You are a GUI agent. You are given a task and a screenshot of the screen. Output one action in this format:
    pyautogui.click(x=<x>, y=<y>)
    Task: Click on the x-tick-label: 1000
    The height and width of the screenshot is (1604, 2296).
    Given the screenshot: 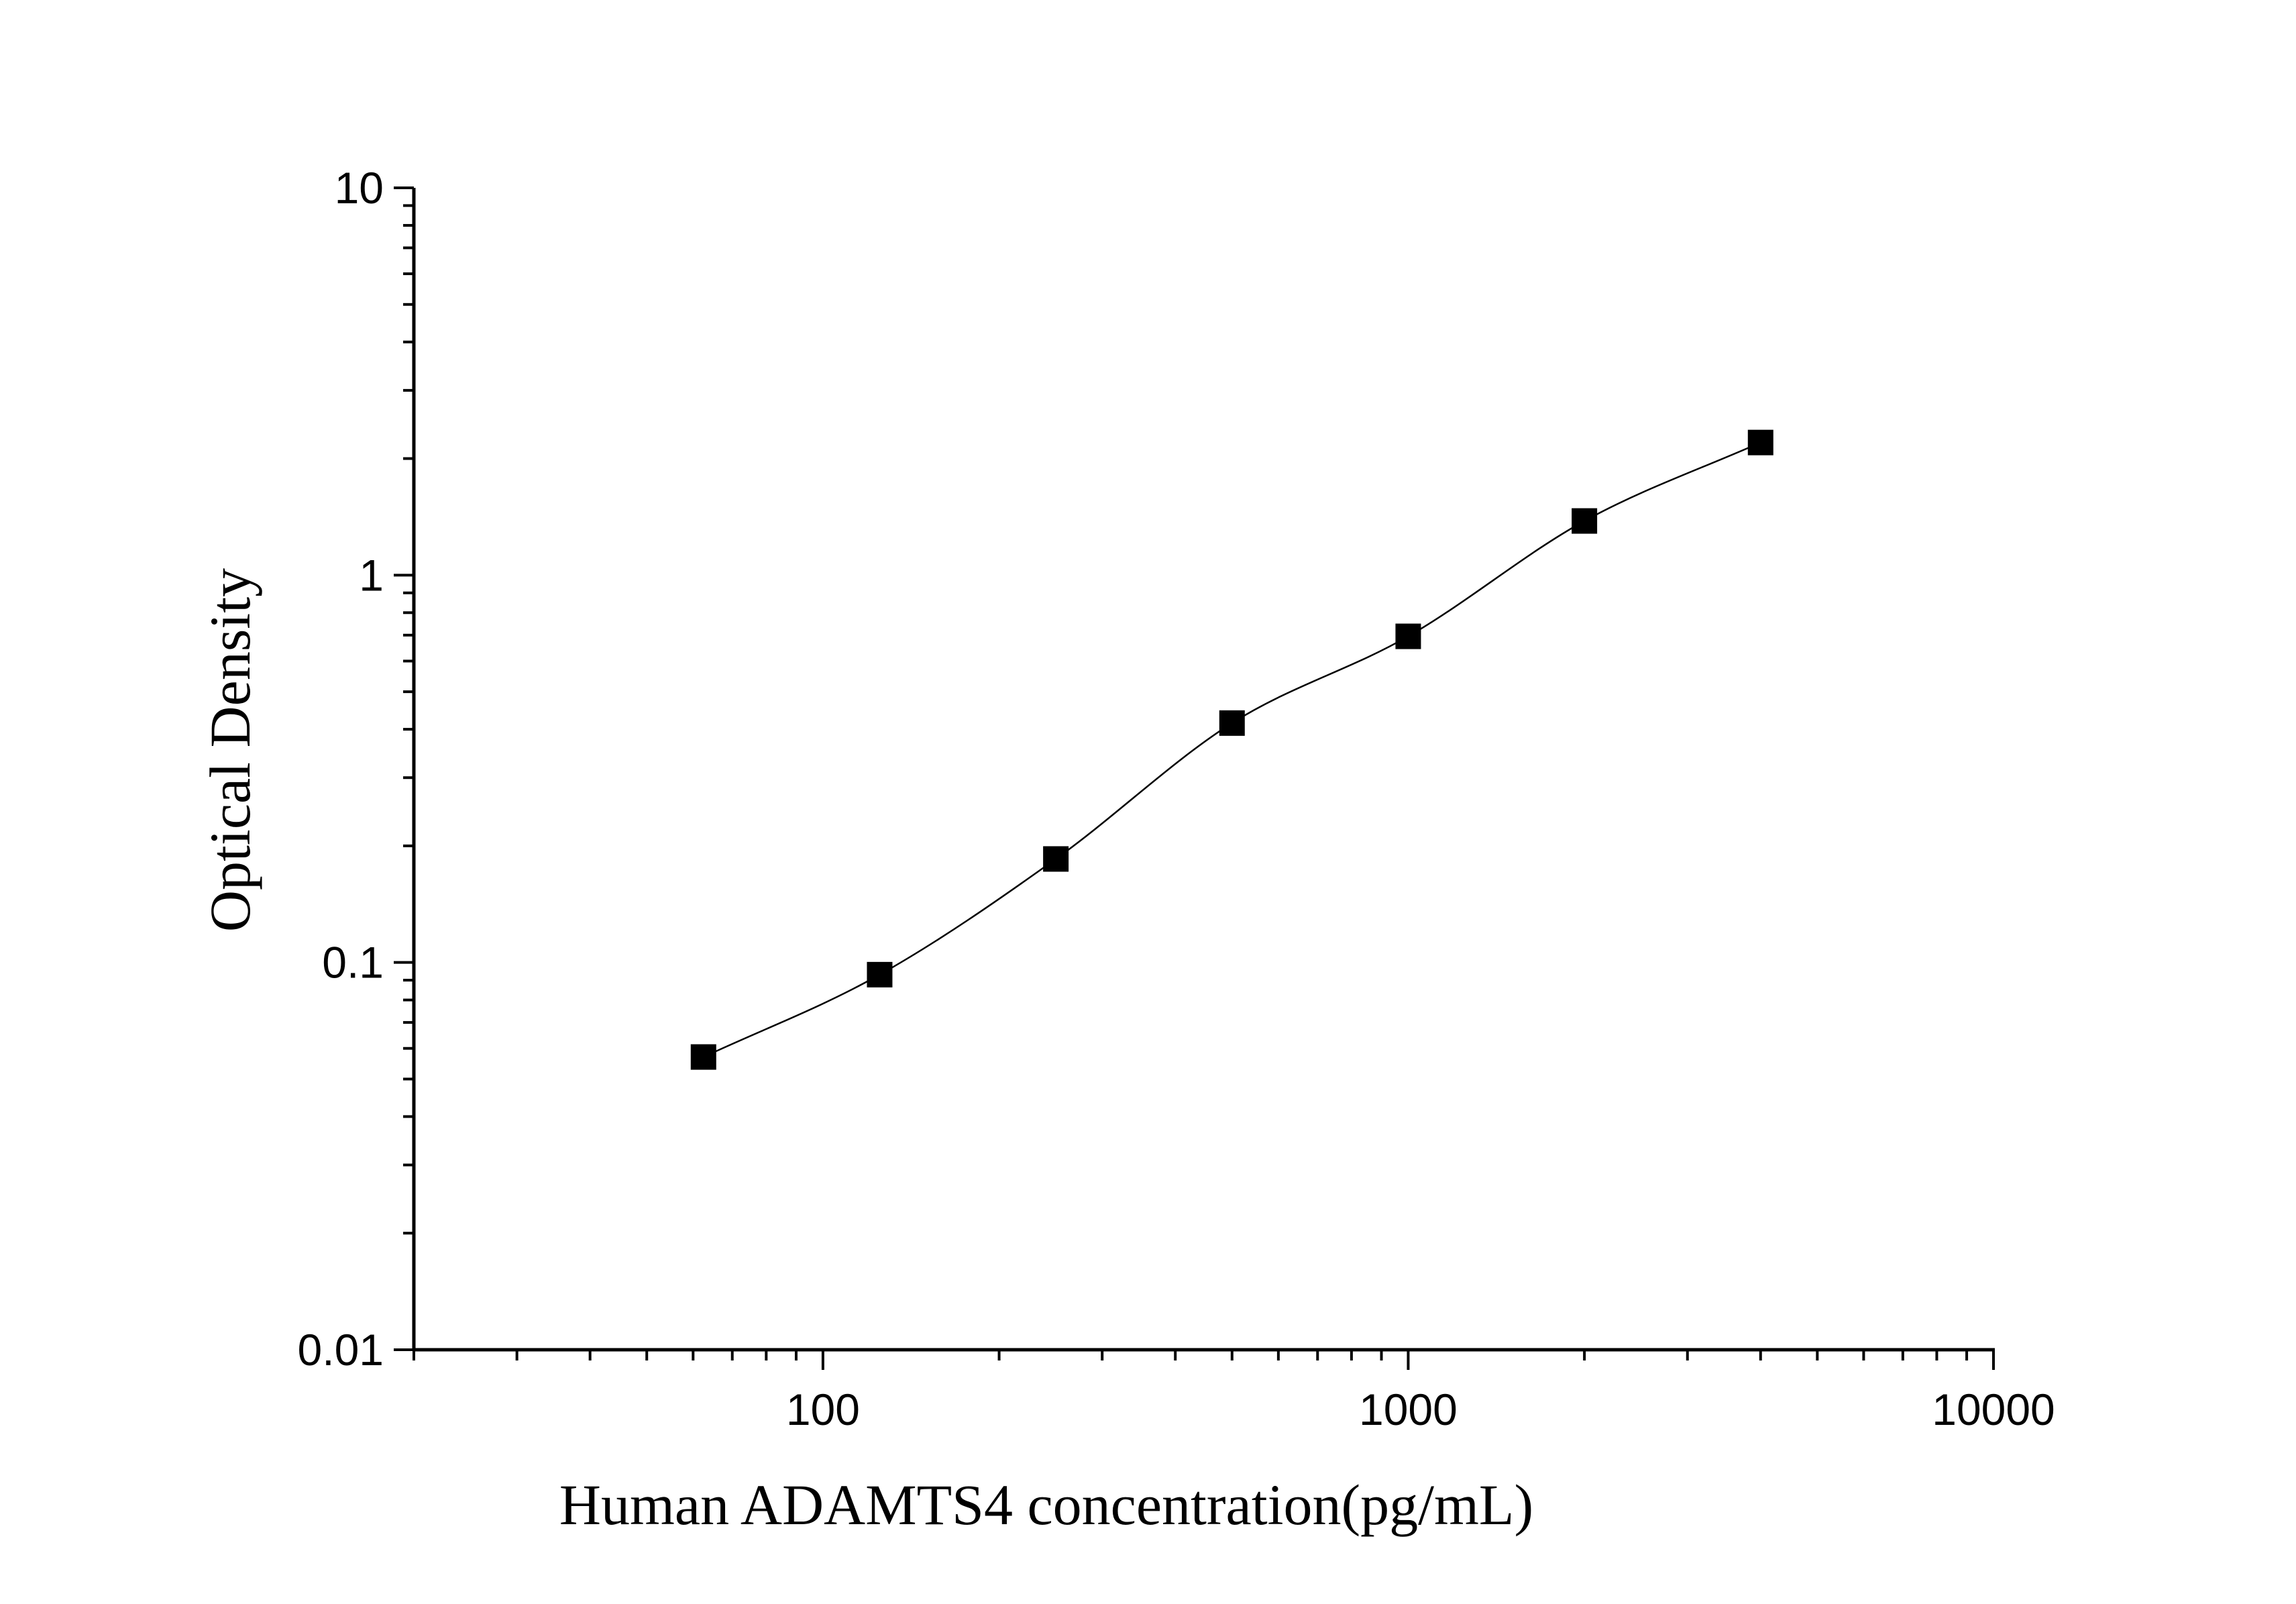 What is the action you would take?
    pyautogui.click(x=1408, y=1409)
    